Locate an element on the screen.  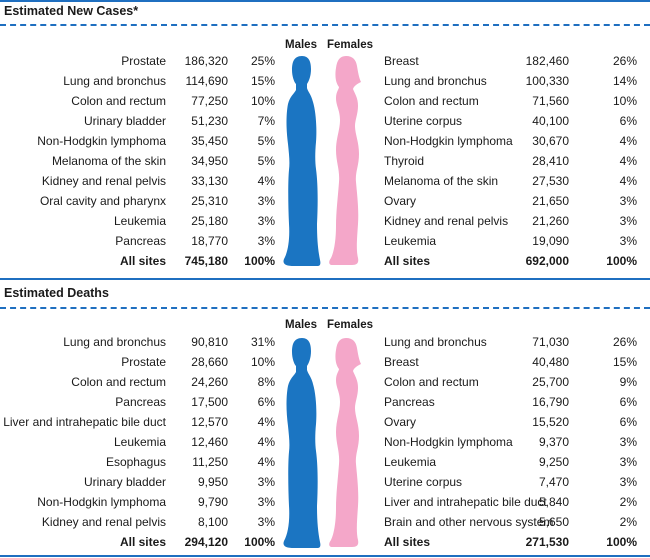
male-count: 25,180 is located at coordinates (209, 221).